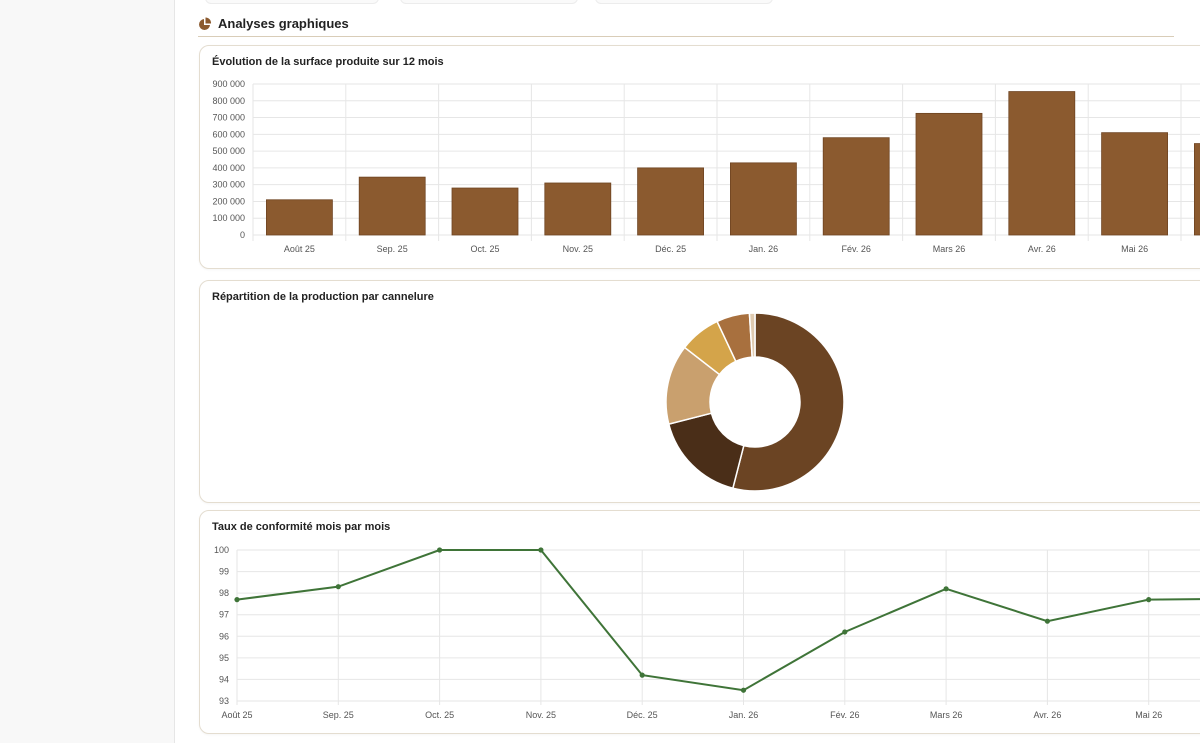  I want to click on y-tick-label: 95, so click(224, 658).